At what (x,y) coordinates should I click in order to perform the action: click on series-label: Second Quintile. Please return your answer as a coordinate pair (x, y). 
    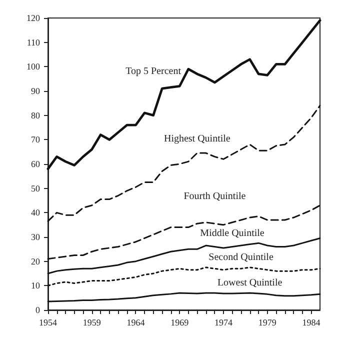
    Looking at the image, I should click on (241, 258).